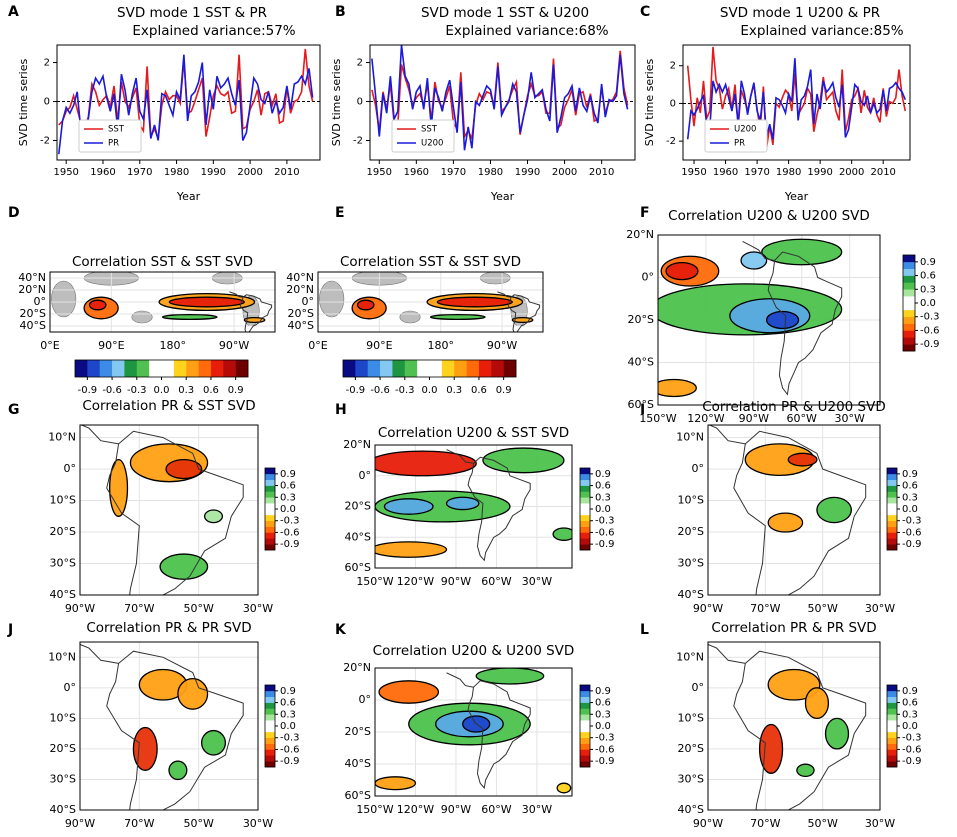 This screenshot has height=837, width=957. What do you see at coordinates (176, 172) in the screenshot?
I see `x-tick-label: 1980` at bounding box center [176, 172].